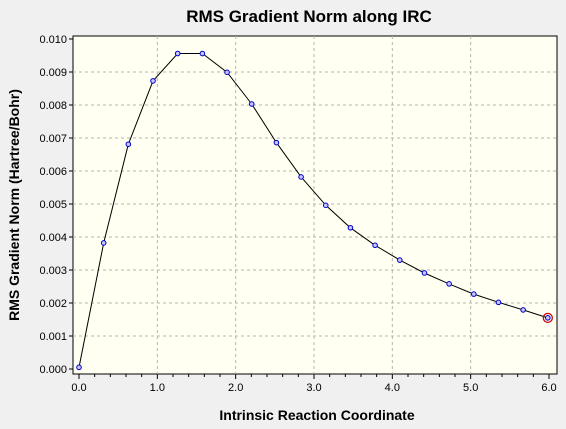  What do you see at coordinates (53, 238) in the screenshot?
I see `y-tick-label: 0.004` at bounding box center [53, 238].